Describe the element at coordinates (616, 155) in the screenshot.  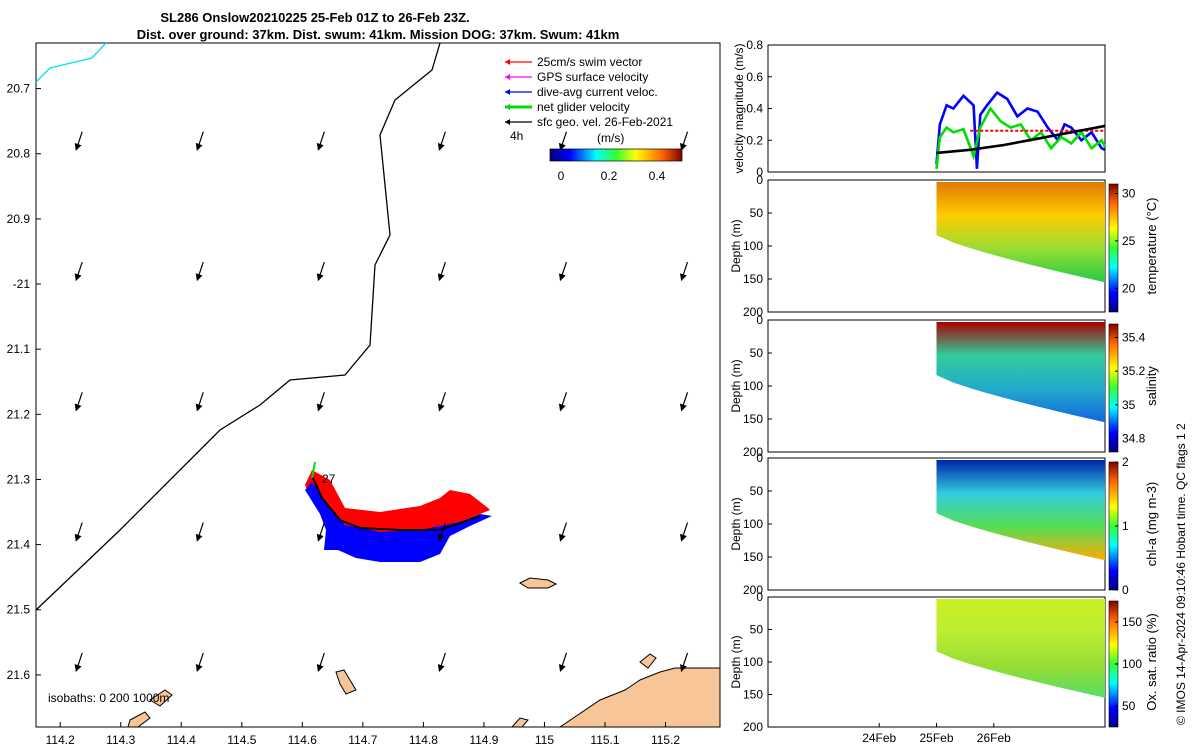
I see `speed-colorbar` at that location.